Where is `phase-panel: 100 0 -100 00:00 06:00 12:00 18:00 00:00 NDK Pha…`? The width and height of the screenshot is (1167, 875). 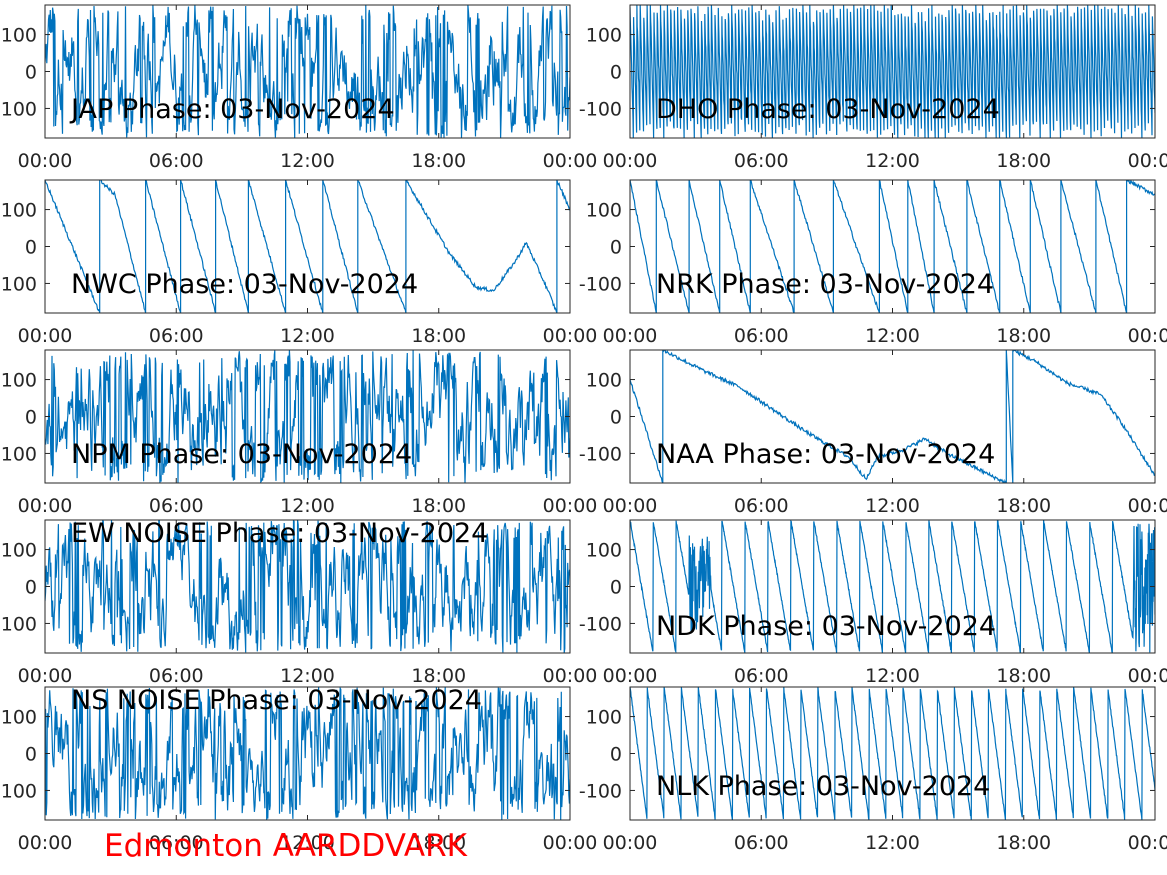
phase-panel: 100 0 -100 00:00 06:00 12:00 18:00 00:00 NDK Pha… is located at coordinates (873, 603).